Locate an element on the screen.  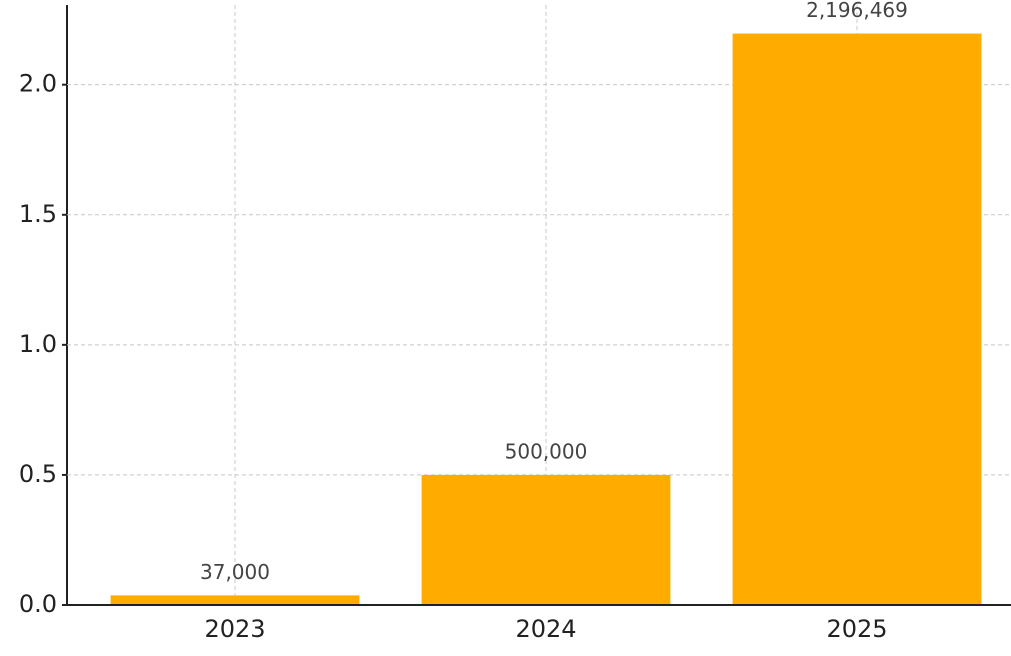
y-tick-label: 0.0 is located at coordinates (38, 604).